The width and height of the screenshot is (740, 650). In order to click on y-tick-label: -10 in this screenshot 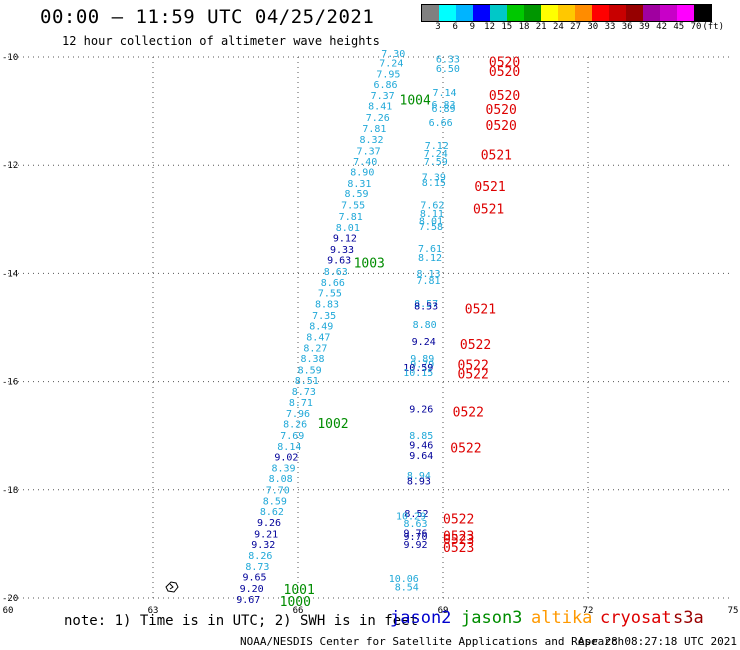, I will do `click(10, 58)`.